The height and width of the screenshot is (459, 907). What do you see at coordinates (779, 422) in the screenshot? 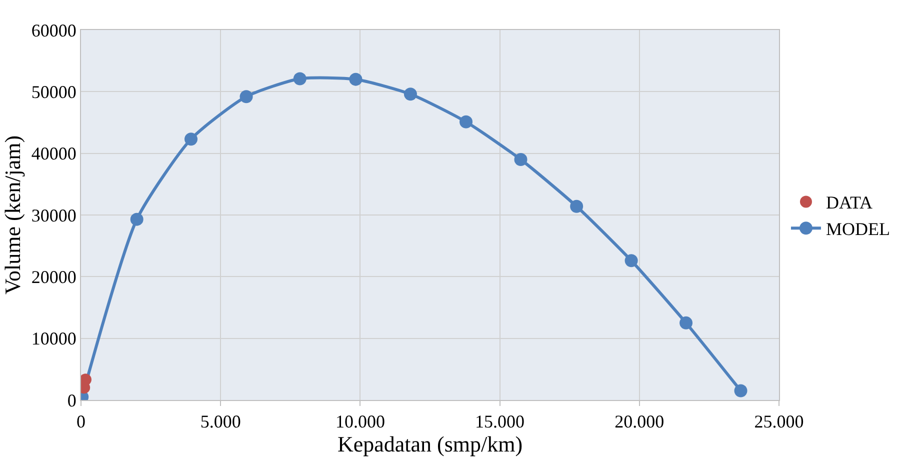
I see `x-tick-label: 25.000` at bounding box center [779, 422].